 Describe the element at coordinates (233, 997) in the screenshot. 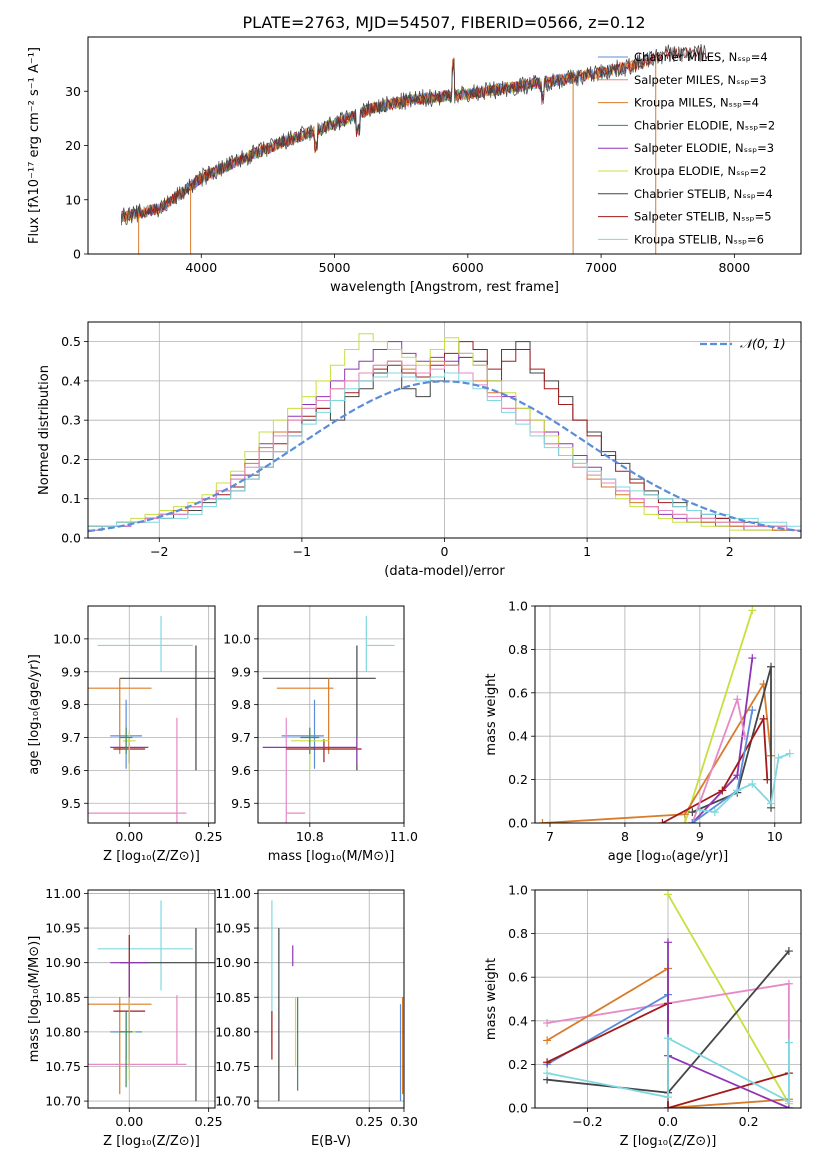

I see `y-tick-label: 10.85` at that location.